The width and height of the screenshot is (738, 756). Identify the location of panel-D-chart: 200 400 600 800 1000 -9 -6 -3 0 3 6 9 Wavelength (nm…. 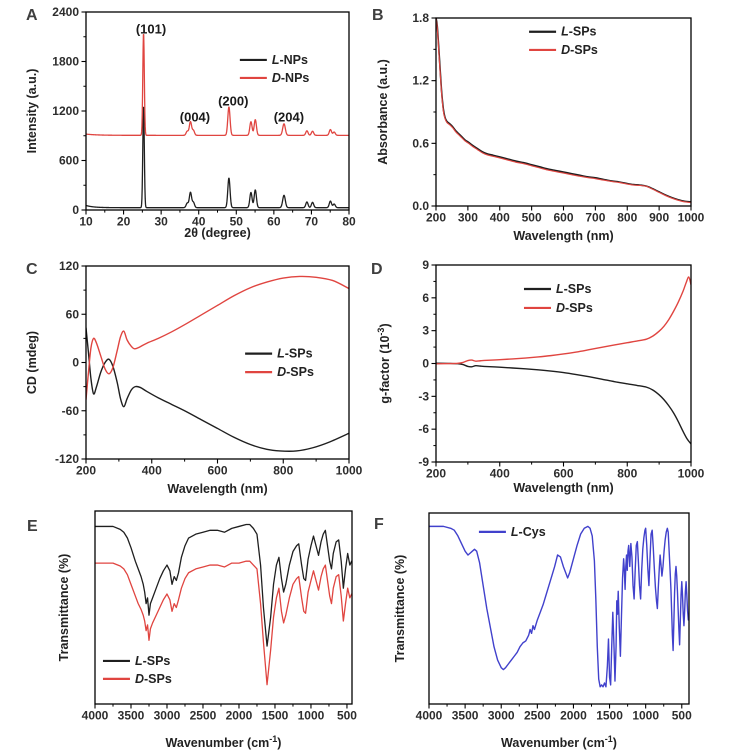
(540, 376).